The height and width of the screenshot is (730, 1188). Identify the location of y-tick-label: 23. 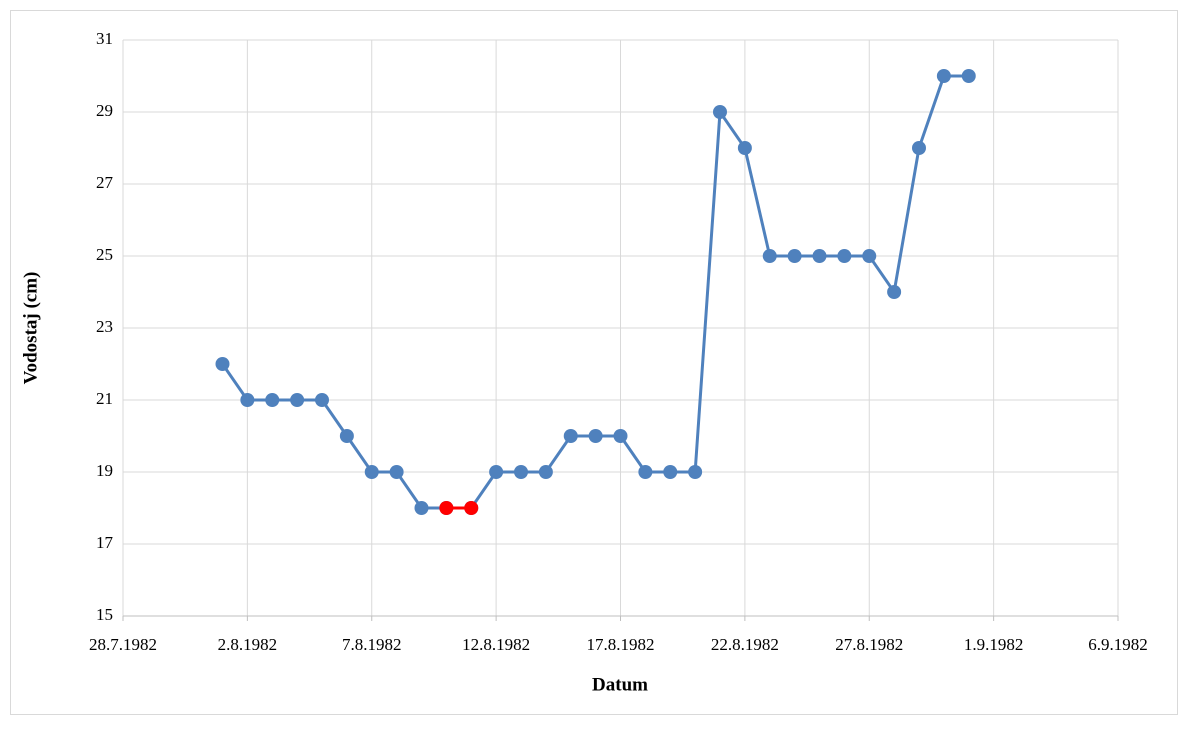
(104, 326).